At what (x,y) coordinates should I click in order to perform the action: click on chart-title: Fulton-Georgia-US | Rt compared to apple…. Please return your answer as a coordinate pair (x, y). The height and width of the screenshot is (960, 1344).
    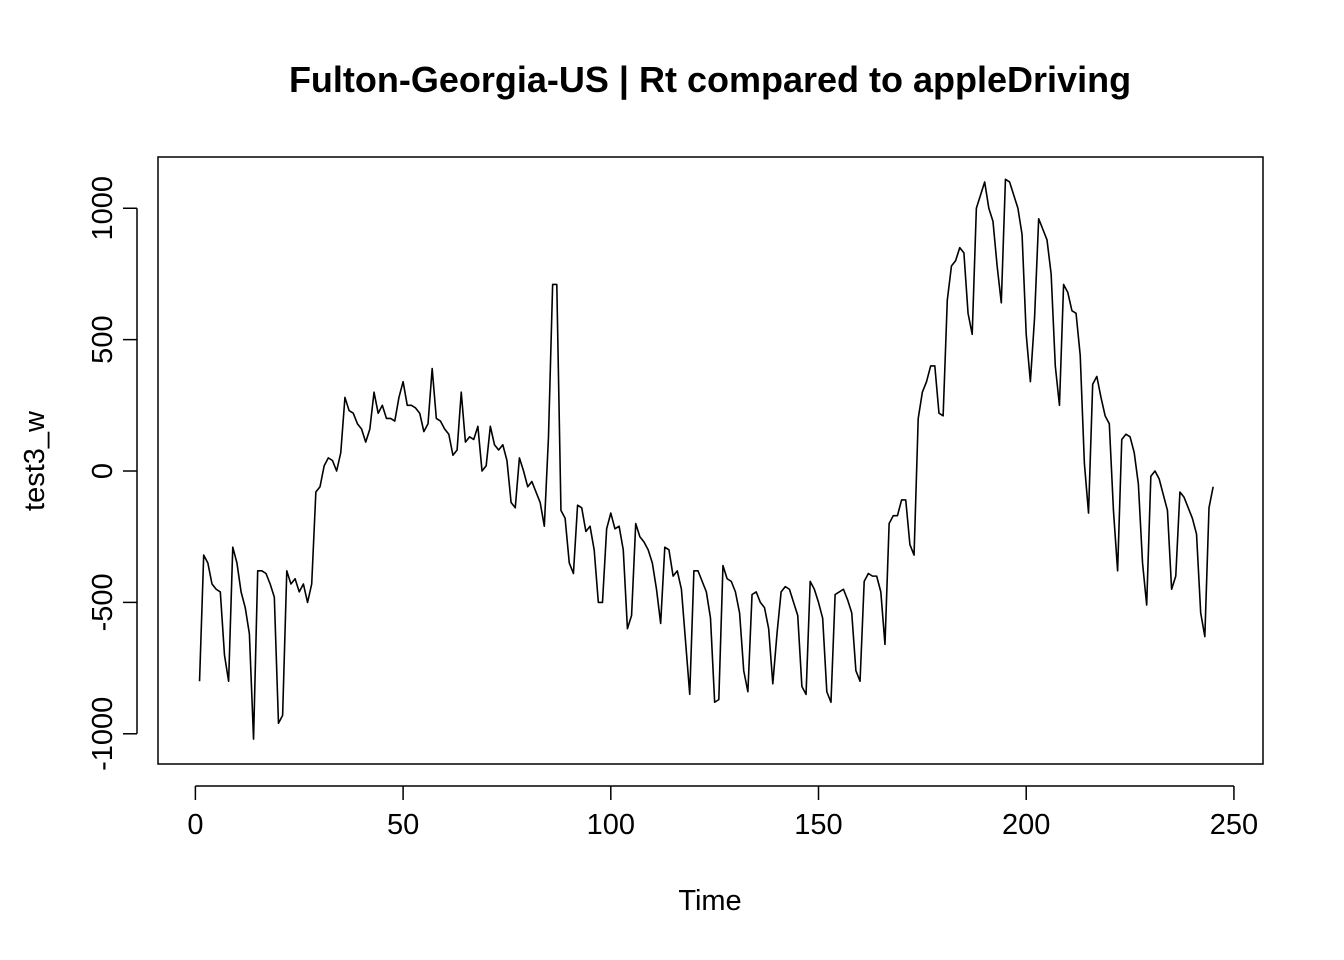
    Looking at the image, I should click on (710, 80).